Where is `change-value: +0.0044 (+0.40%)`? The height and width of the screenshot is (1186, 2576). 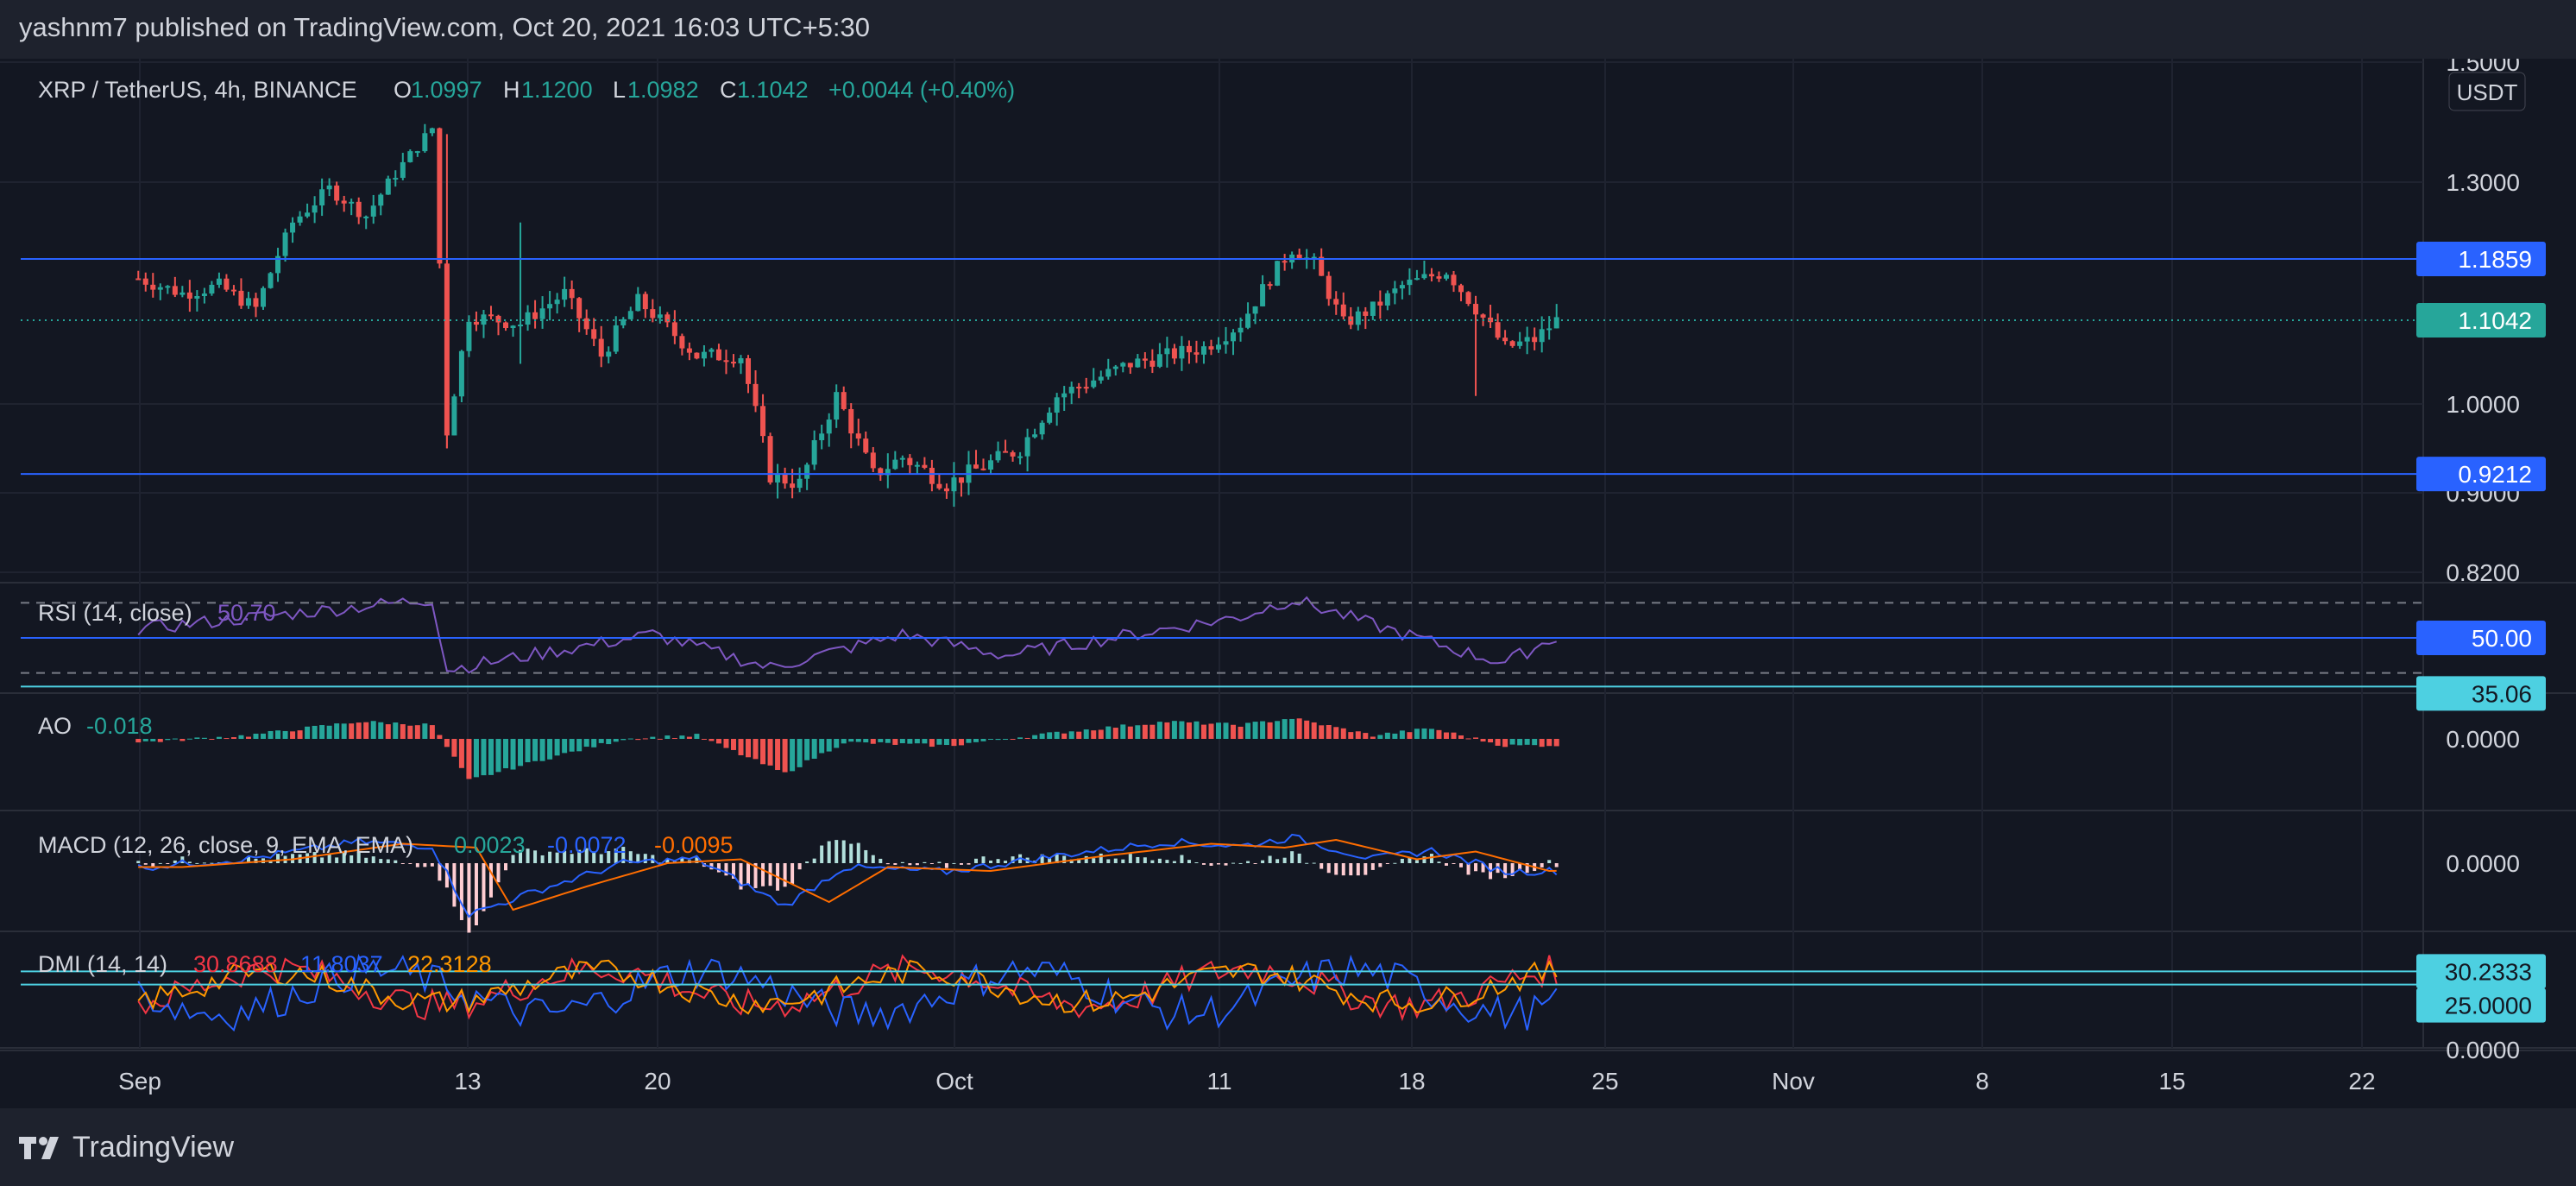
change-value: +0.0044 (+0.40%) is located at coordinates (922, 90).